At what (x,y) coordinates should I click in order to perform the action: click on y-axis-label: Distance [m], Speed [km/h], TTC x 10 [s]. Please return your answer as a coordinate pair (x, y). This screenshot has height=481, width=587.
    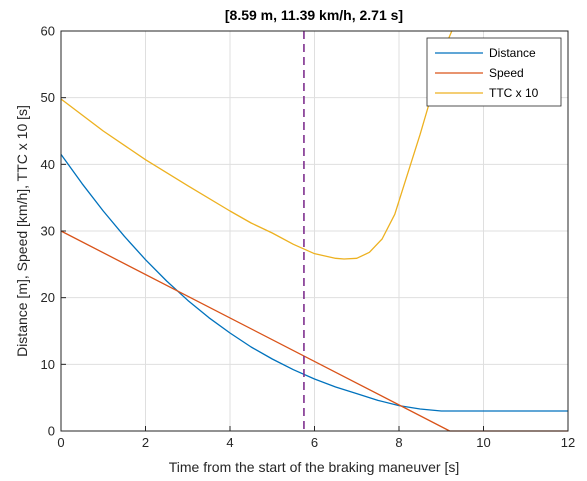
    Looking at the image, I should click on (22, 231).